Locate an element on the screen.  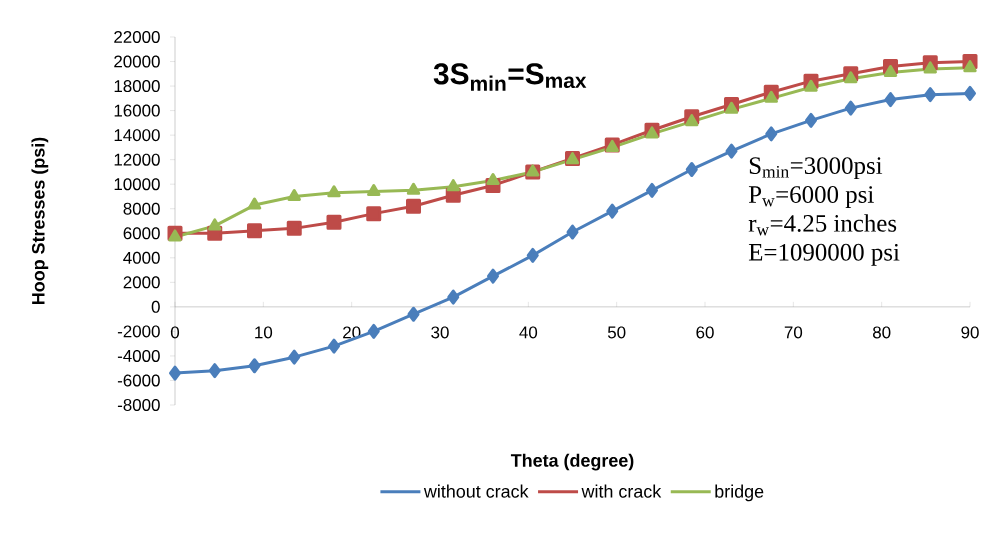
legend-label: bridge is located at coordinates (739, 493).